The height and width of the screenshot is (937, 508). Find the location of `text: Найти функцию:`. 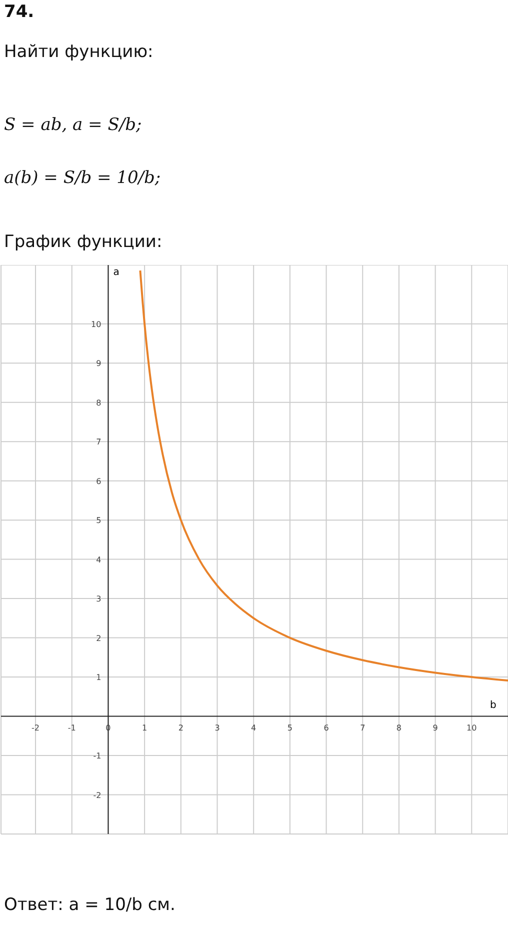

text: Найти функцию: is located at coordinates (79, 52).